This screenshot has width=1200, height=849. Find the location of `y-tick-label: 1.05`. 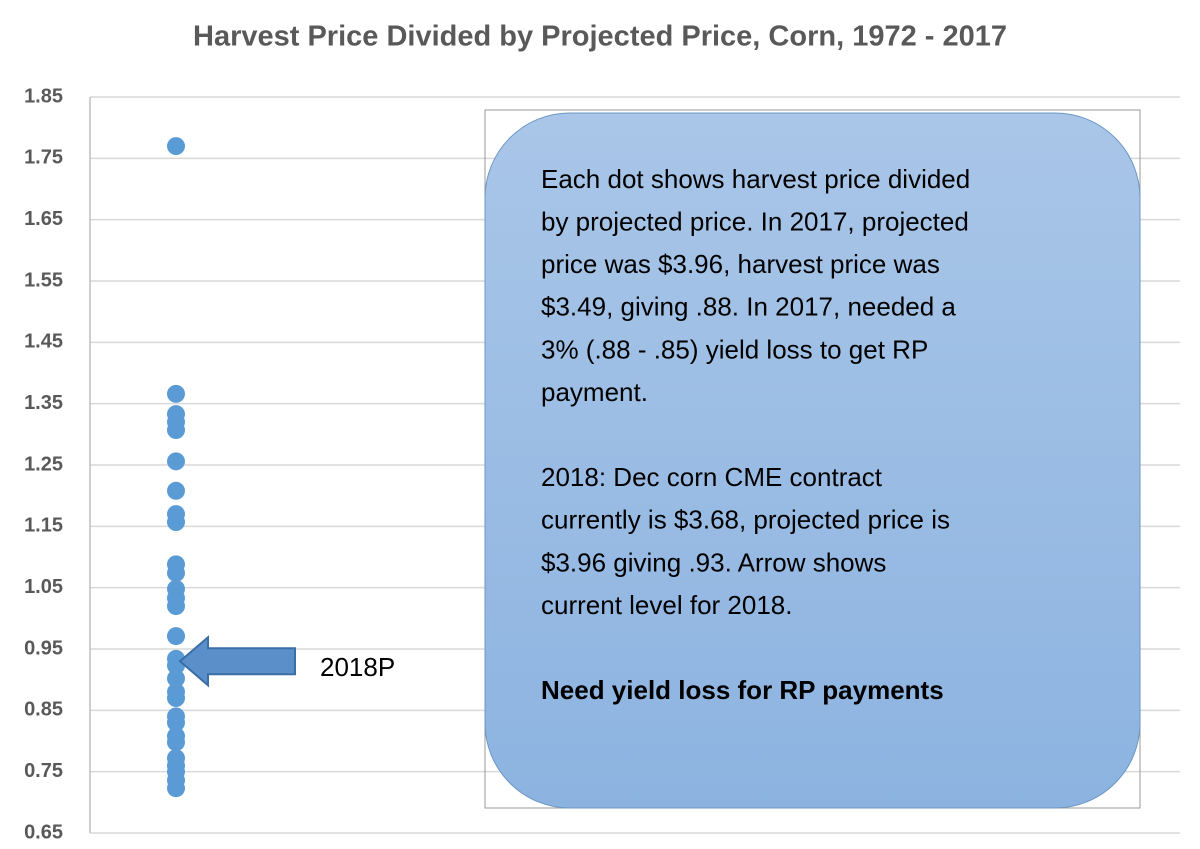

y-tick-label: 1.05 is located at coordinates (43, 587).